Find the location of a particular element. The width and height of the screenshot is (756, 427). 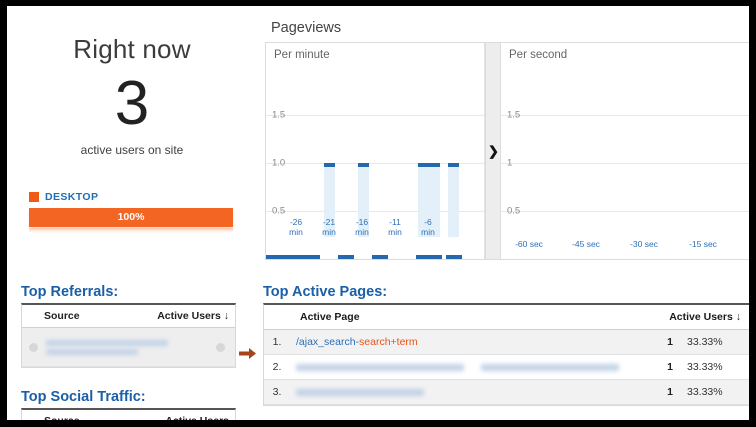

top-referrals-title: Top Referrals: is located at coordinates (70, 292).